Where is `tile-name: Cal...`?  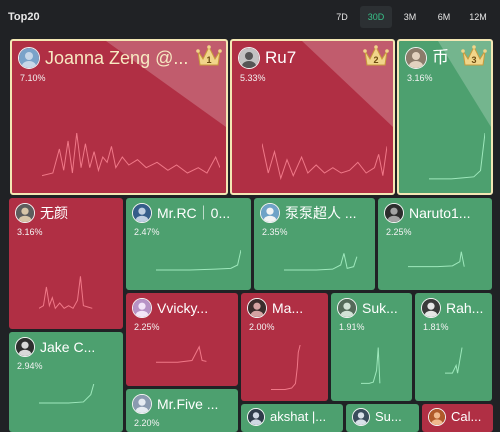 tile-name: Cal... is located at coordinates (466, 416).